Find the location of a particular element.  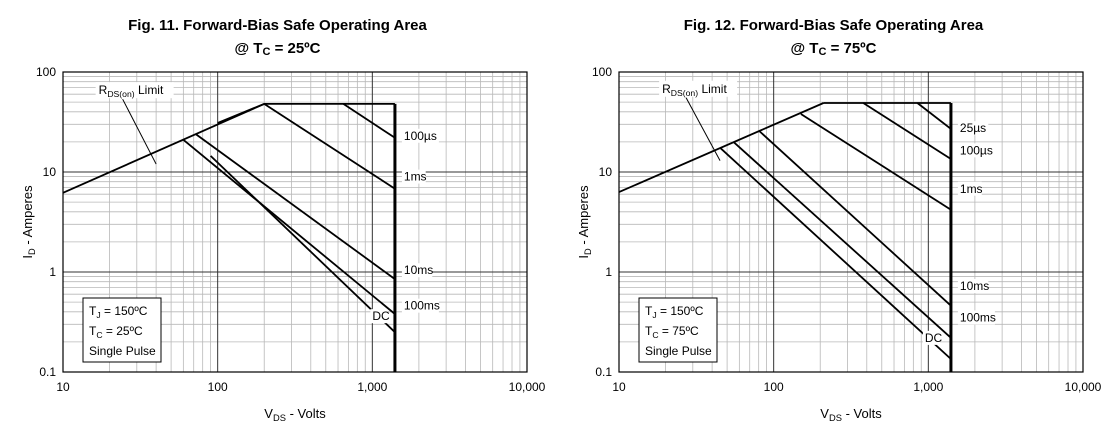

series-label: 25µs is located at coordinates (973, 128).